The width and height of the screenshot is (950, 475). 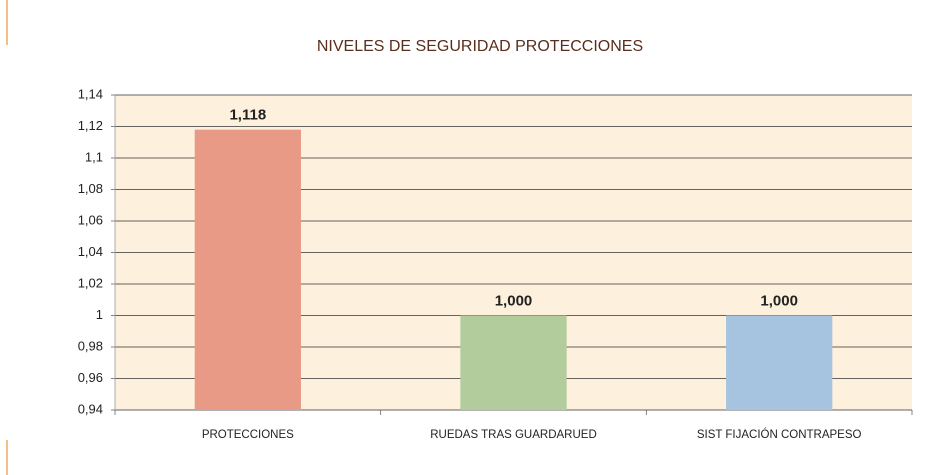 What do you see at coordinates (94, 156) in the screenshot?
I see `y-tick-label: 1,1` at bounding box center [94, 156].